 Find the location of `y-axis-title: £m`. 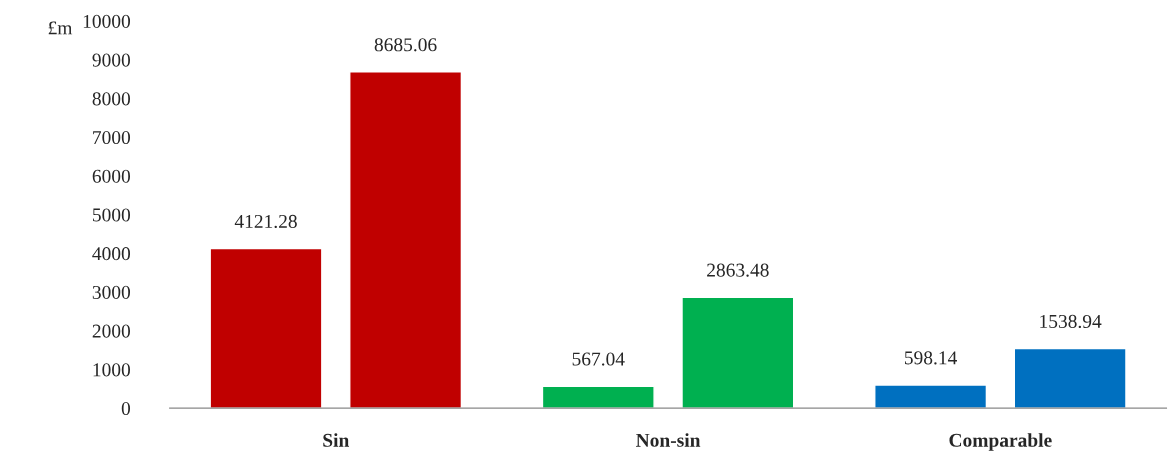

y-axis-title: £m is located at coordinates (60, 28).